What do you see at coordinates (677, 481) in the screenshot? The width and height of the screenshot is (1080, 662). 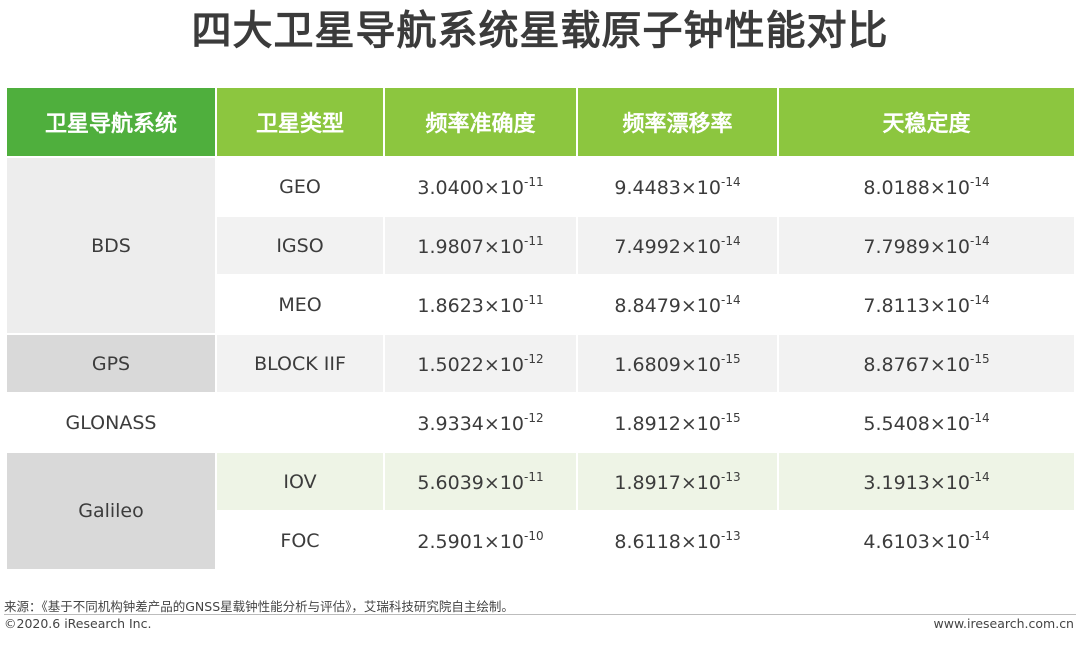 I see `drift-cell: 1.8917×10⁻¹³` at bounding box center [677, 481].